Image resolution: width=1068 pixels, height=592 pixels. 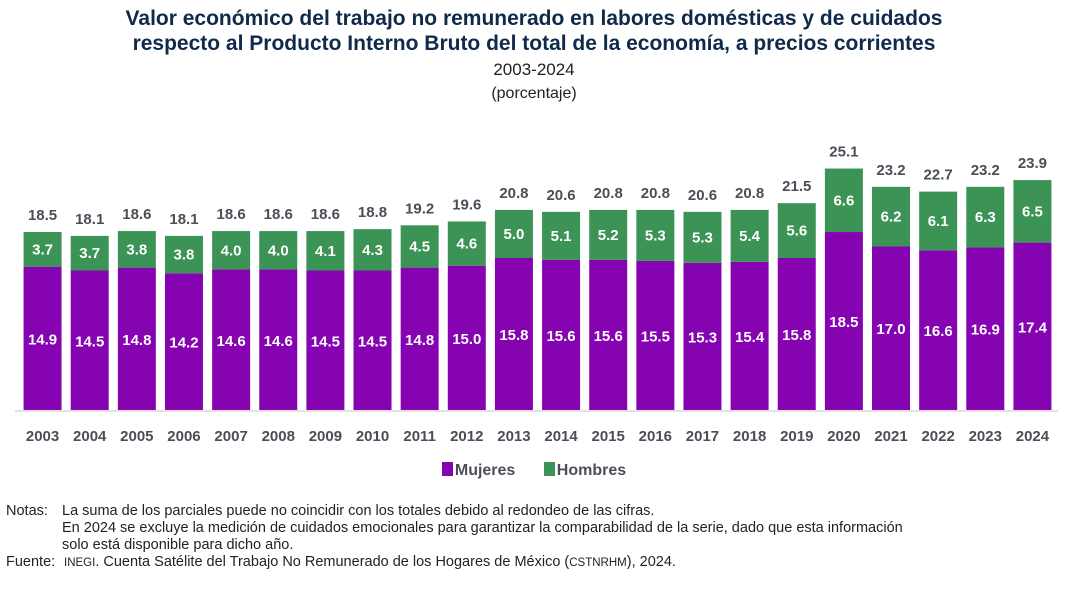 What do you see at coordinates (655, 193) in the screenshot?
I see `label-total-2016: 20.8` at bounding box center [655, 193].